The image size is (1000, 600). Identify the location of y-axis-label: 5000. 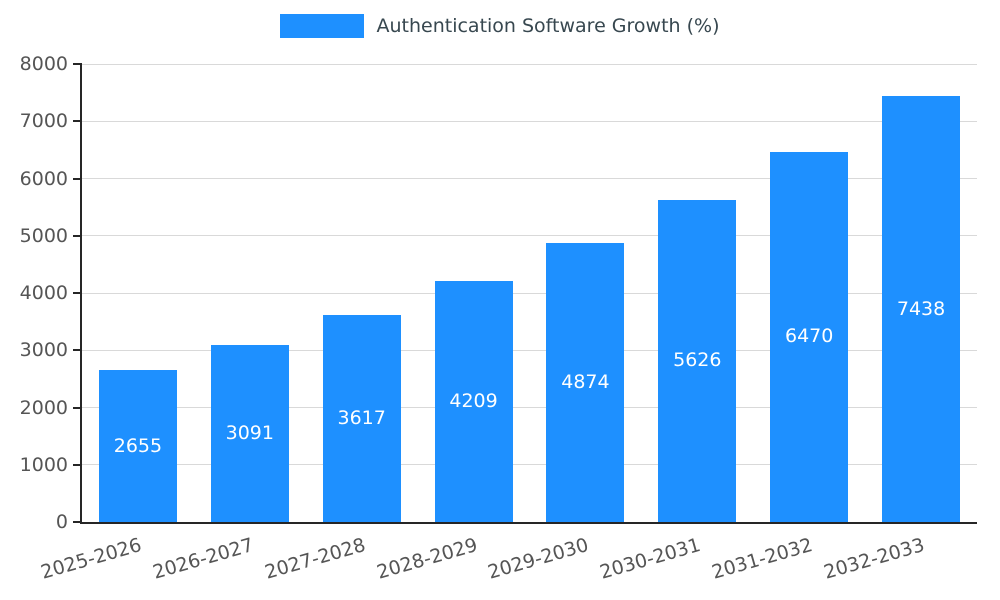
(43, 235).